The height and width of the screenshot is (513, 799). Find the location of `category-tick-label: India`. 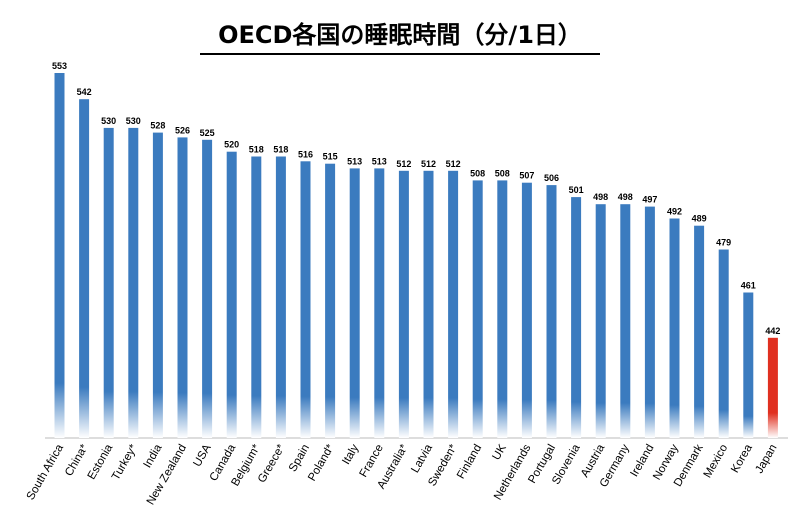

category-tick-label: India is located at coordinates (153, 456).